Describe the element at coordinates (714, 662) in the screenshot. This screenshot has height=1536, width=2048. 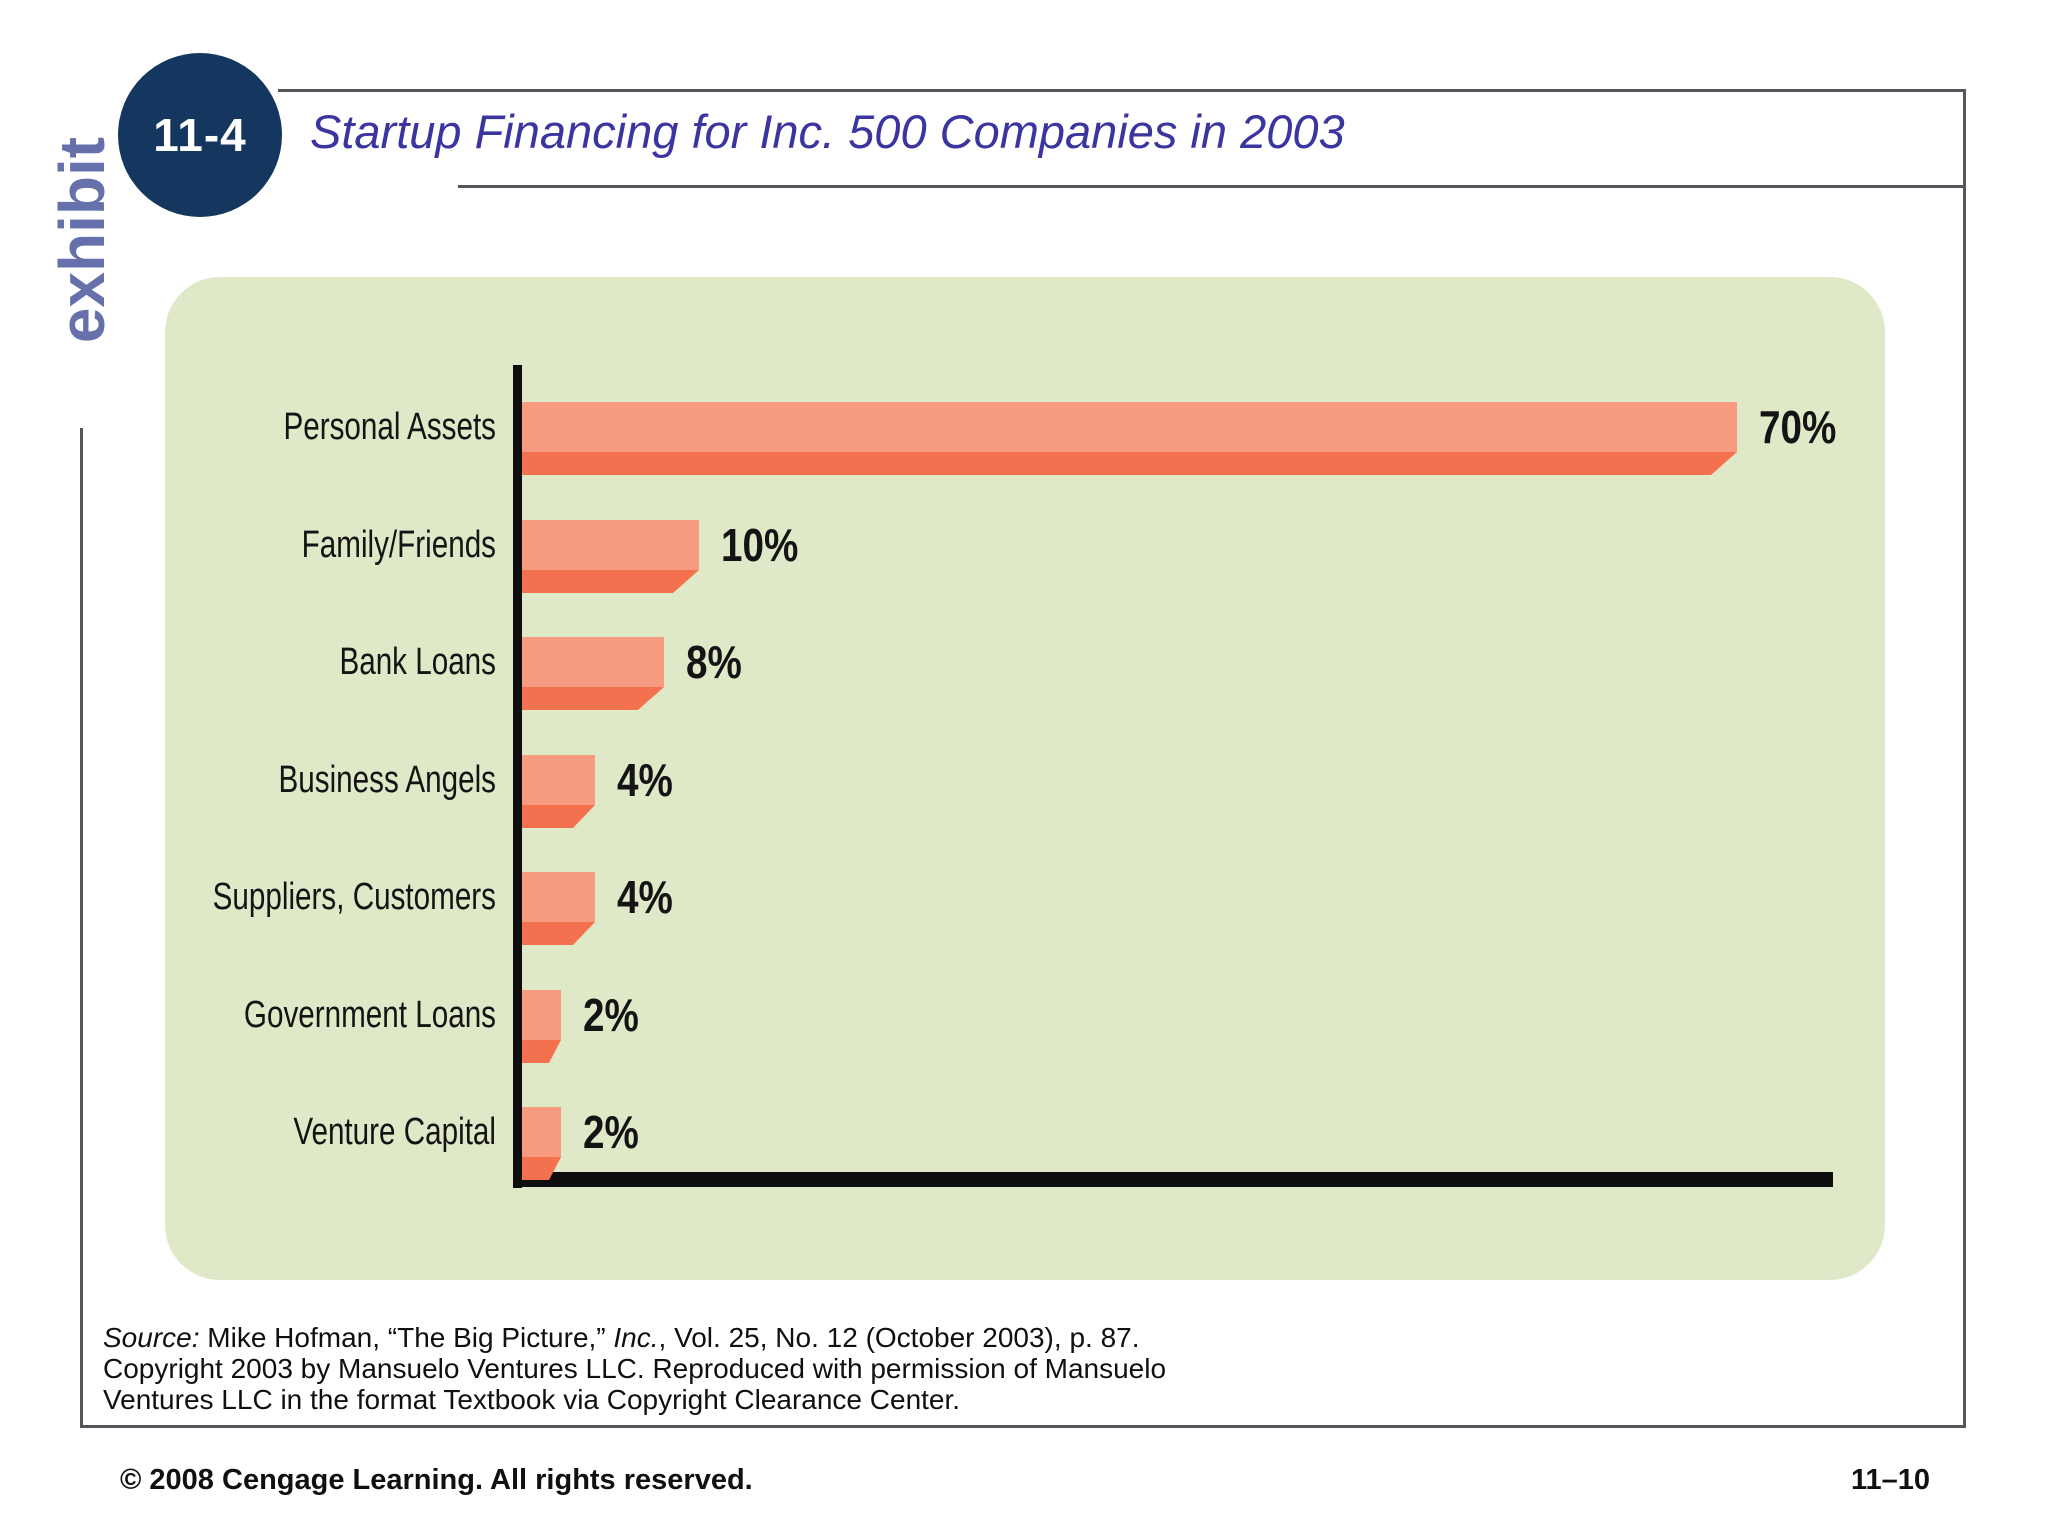
I see `value-label: 8%` at that location.